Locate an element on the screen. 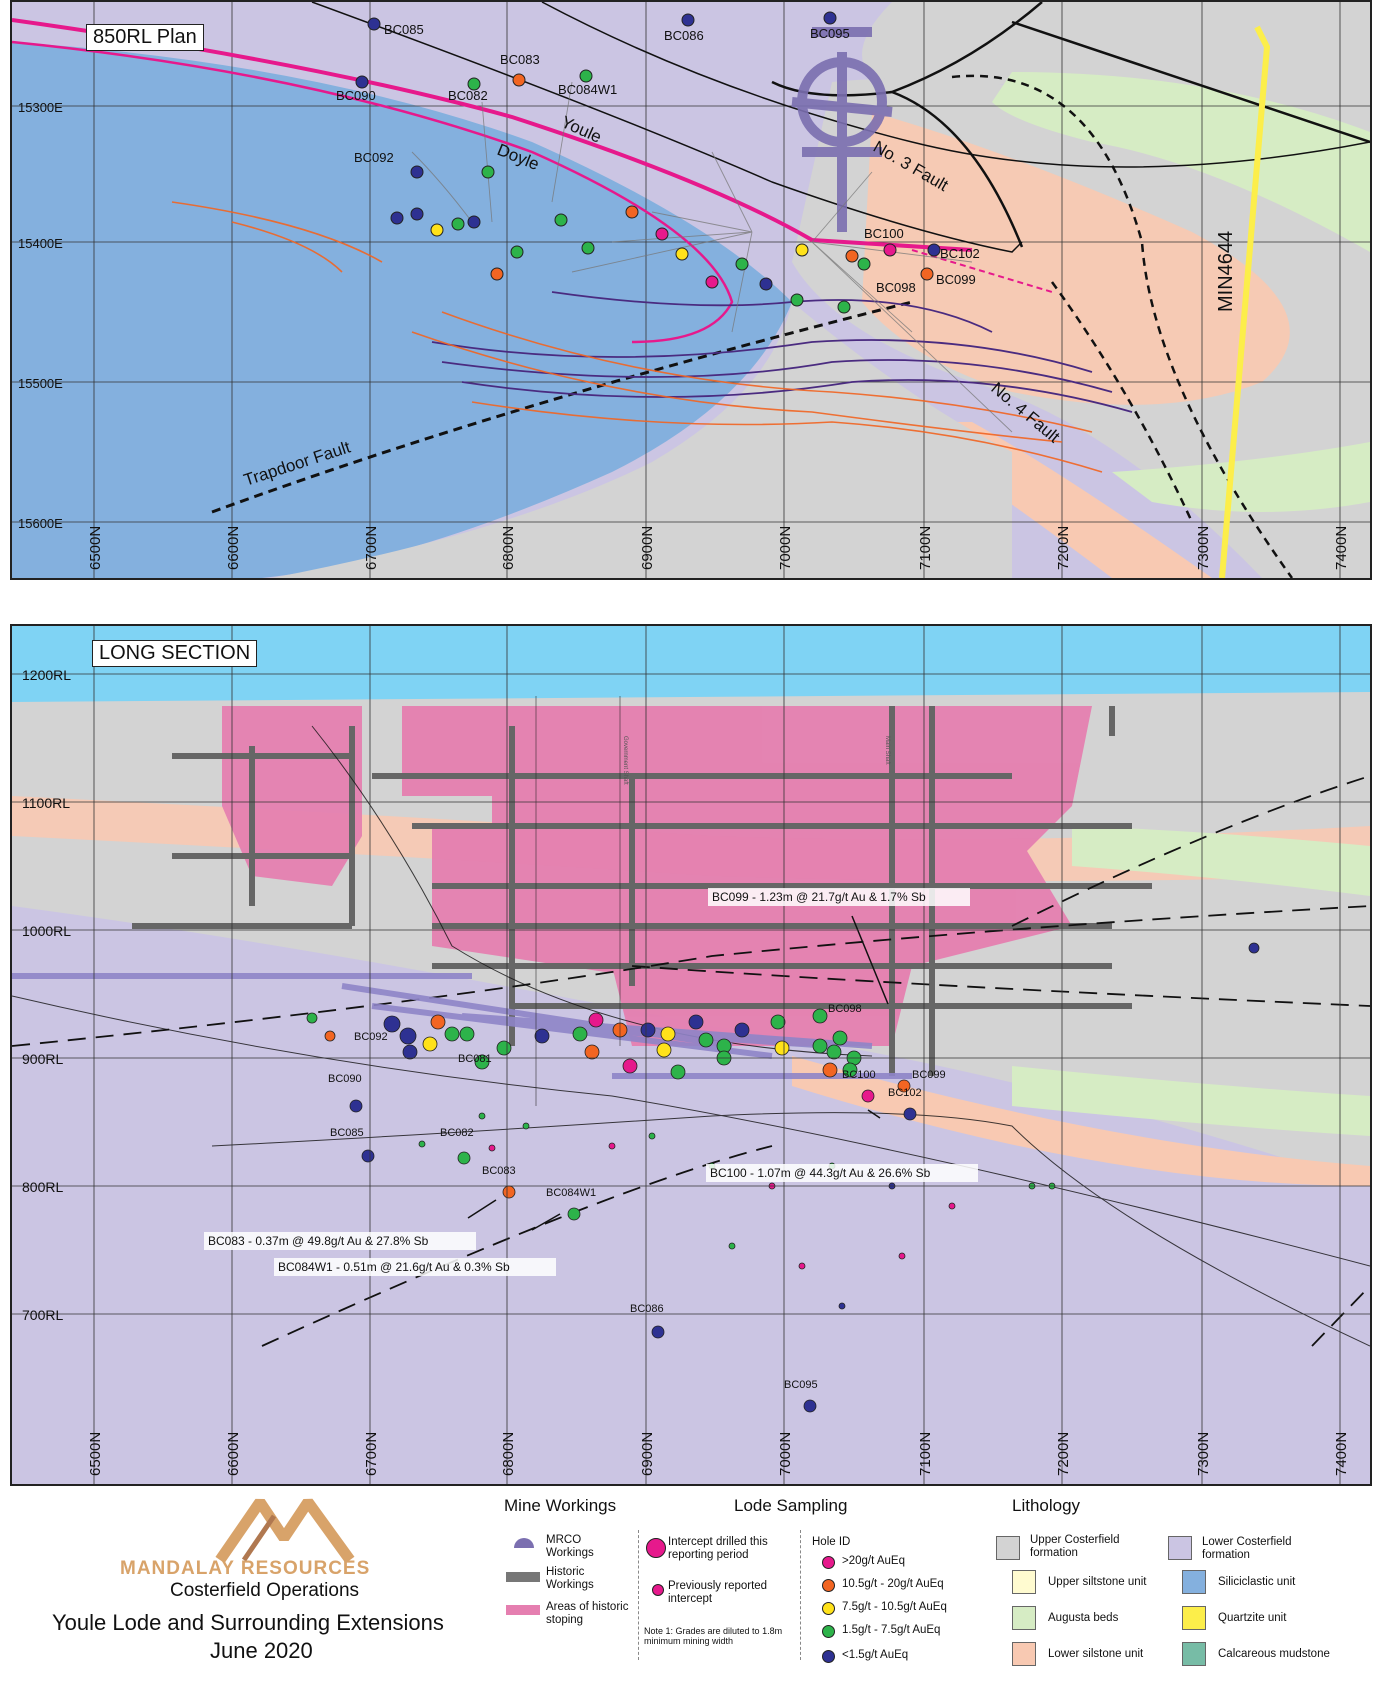 Image resolution: width=1378 pixels, height=1694 pixels. plan-hole-bc092: BC092 is located at coordinates (374, 157).